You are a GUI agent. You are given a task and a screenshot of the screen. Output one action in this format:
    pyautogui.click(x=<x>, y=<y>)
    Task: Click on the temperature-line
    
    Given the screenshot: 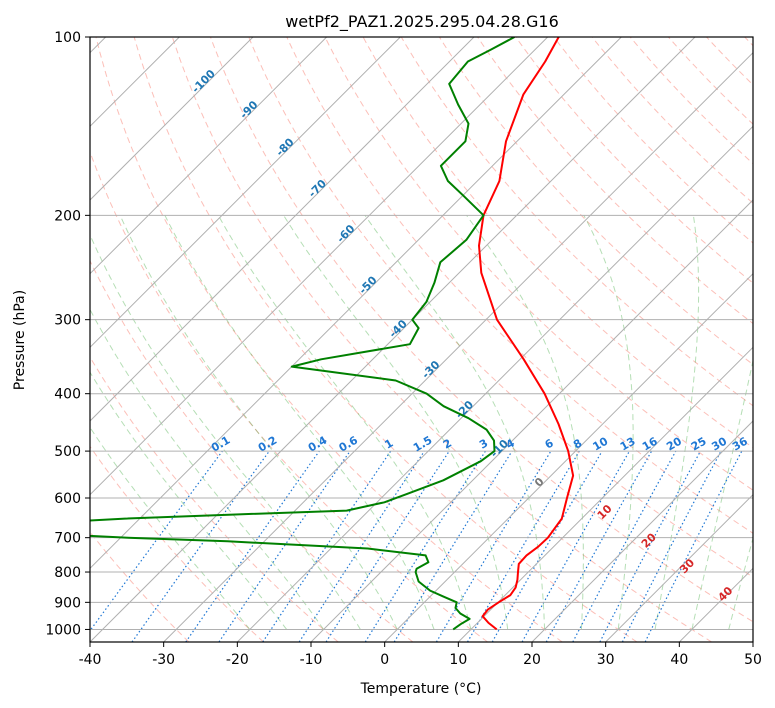 What is the action you would take?
    pyautogui.click(x=526, y=334)
    